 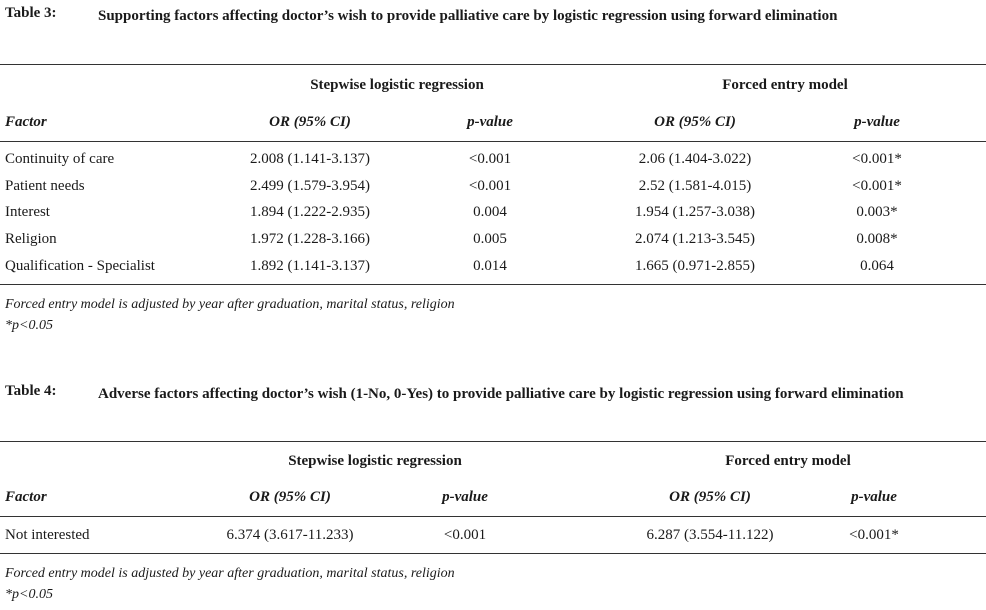 What do you see at coordinates (695, 212) in the screenshot?
I see `or-cell: 1.954 (1.257-3.038)` at bounding box center [695, 212].